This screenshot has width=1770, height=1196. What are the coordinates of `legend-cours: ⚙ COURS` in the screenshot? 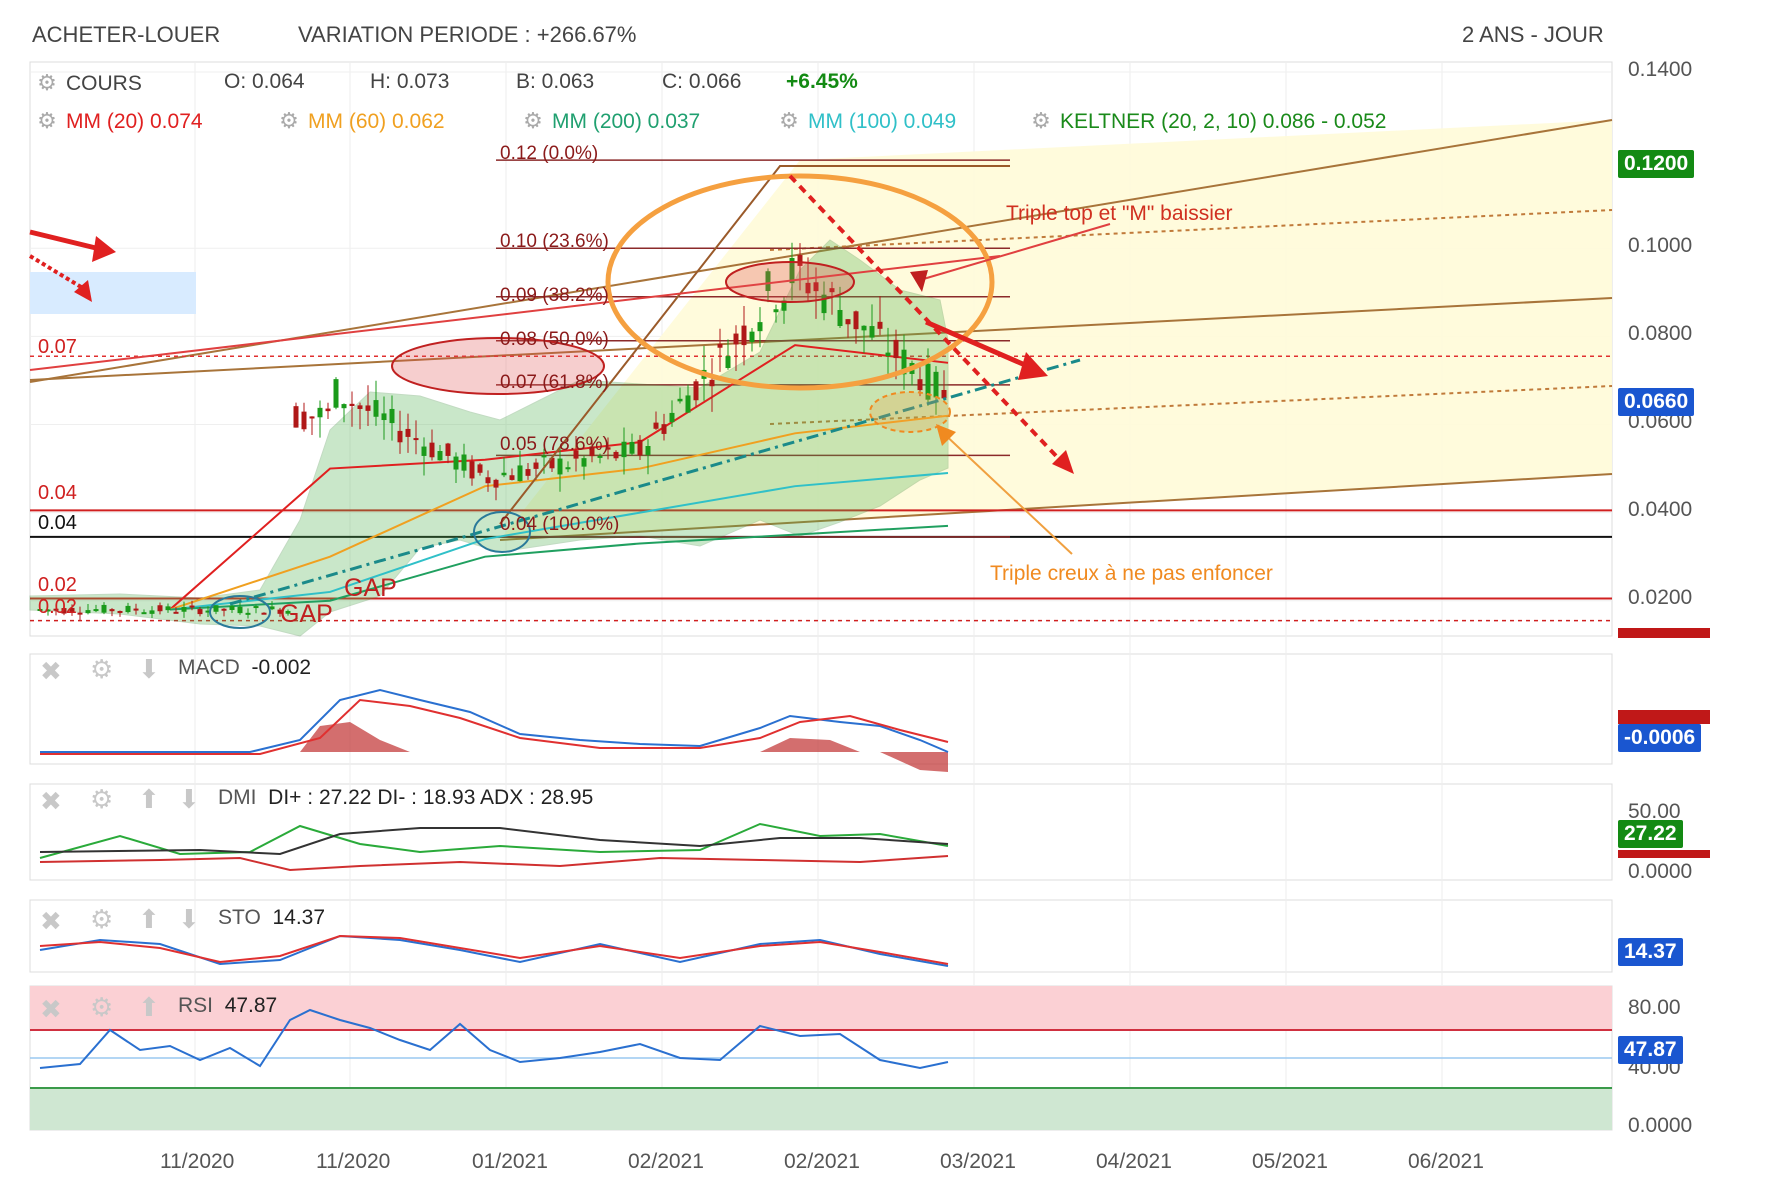 It's located at (89, 82).